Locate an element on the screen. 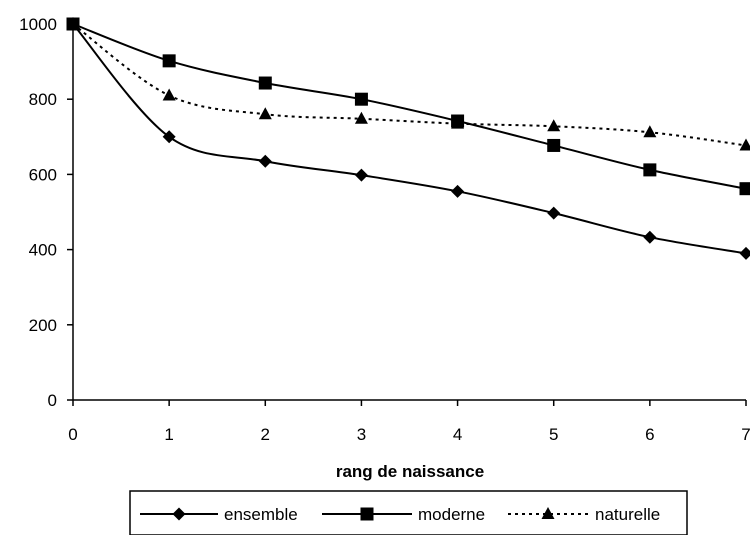 The width and height of the screenshot is (750, 535). x-tick-label: 7 is located at coordinates (745, 434).